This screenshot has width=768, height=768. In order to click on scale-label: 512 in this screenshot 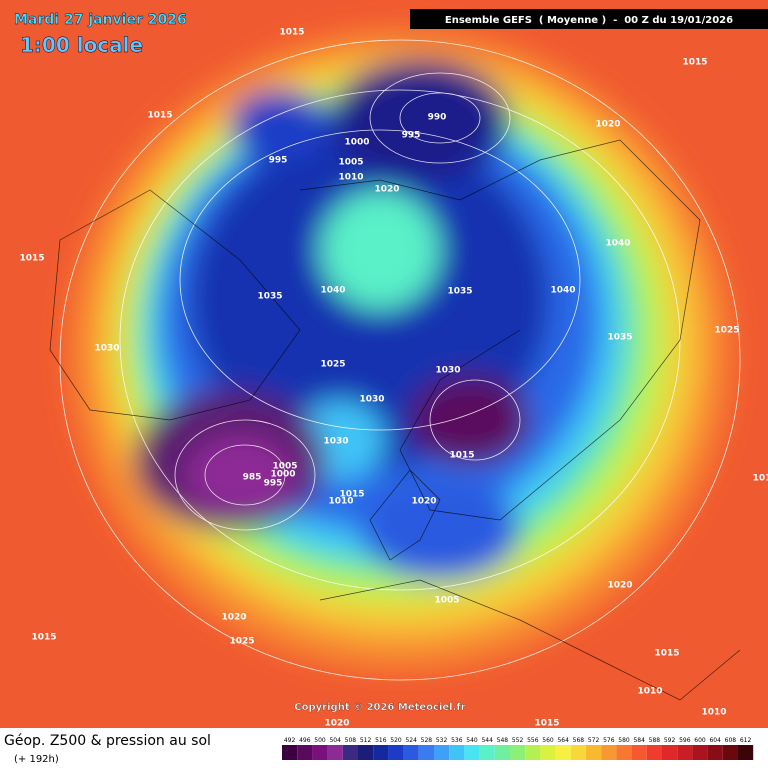, I will do `click(366, 740)`.